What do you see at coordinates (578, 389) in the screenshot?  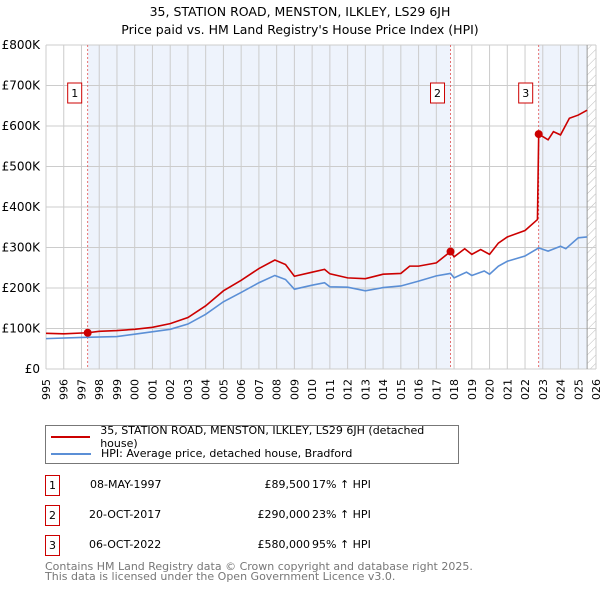 I see `x-tick-label: 2025` at bounding box center [578, 389].